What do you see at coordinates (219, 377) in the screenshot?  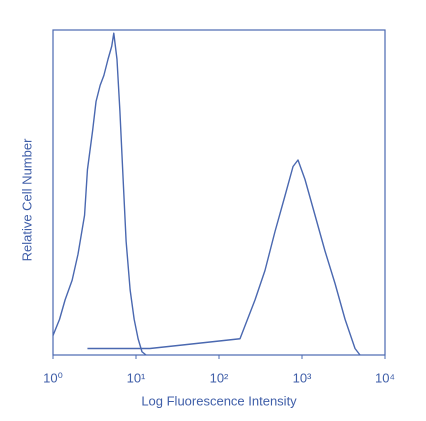 I see `x-tick-label: 10²` at bounding box center [219, 377].